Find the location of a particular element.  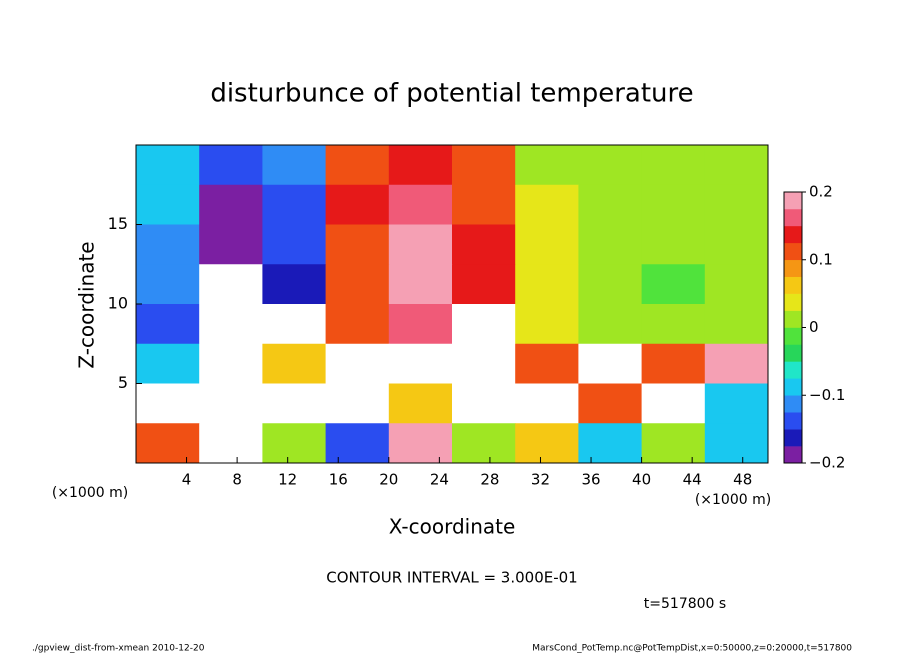

x-tick-label: 4 is located at coordinates (187, 480).